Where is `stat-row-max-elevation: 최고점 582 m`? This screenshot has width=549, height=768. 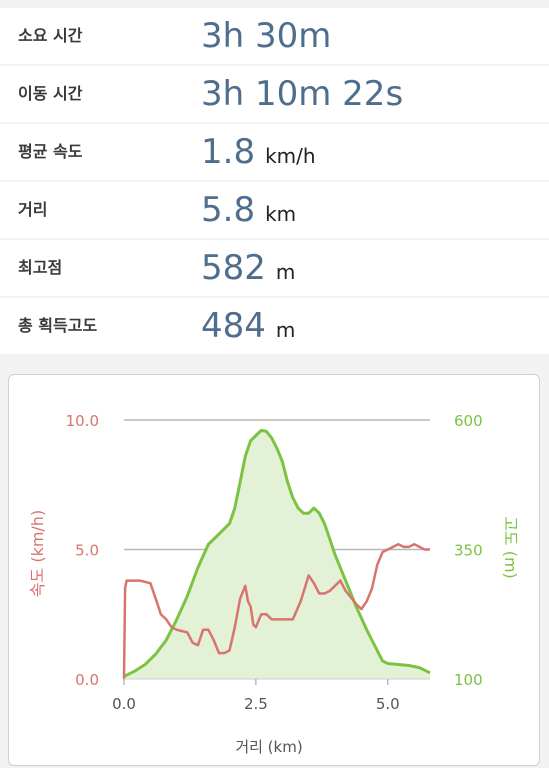 stat-row-max-elevation: 최고점 582 m is located at coordinates (274, 268).